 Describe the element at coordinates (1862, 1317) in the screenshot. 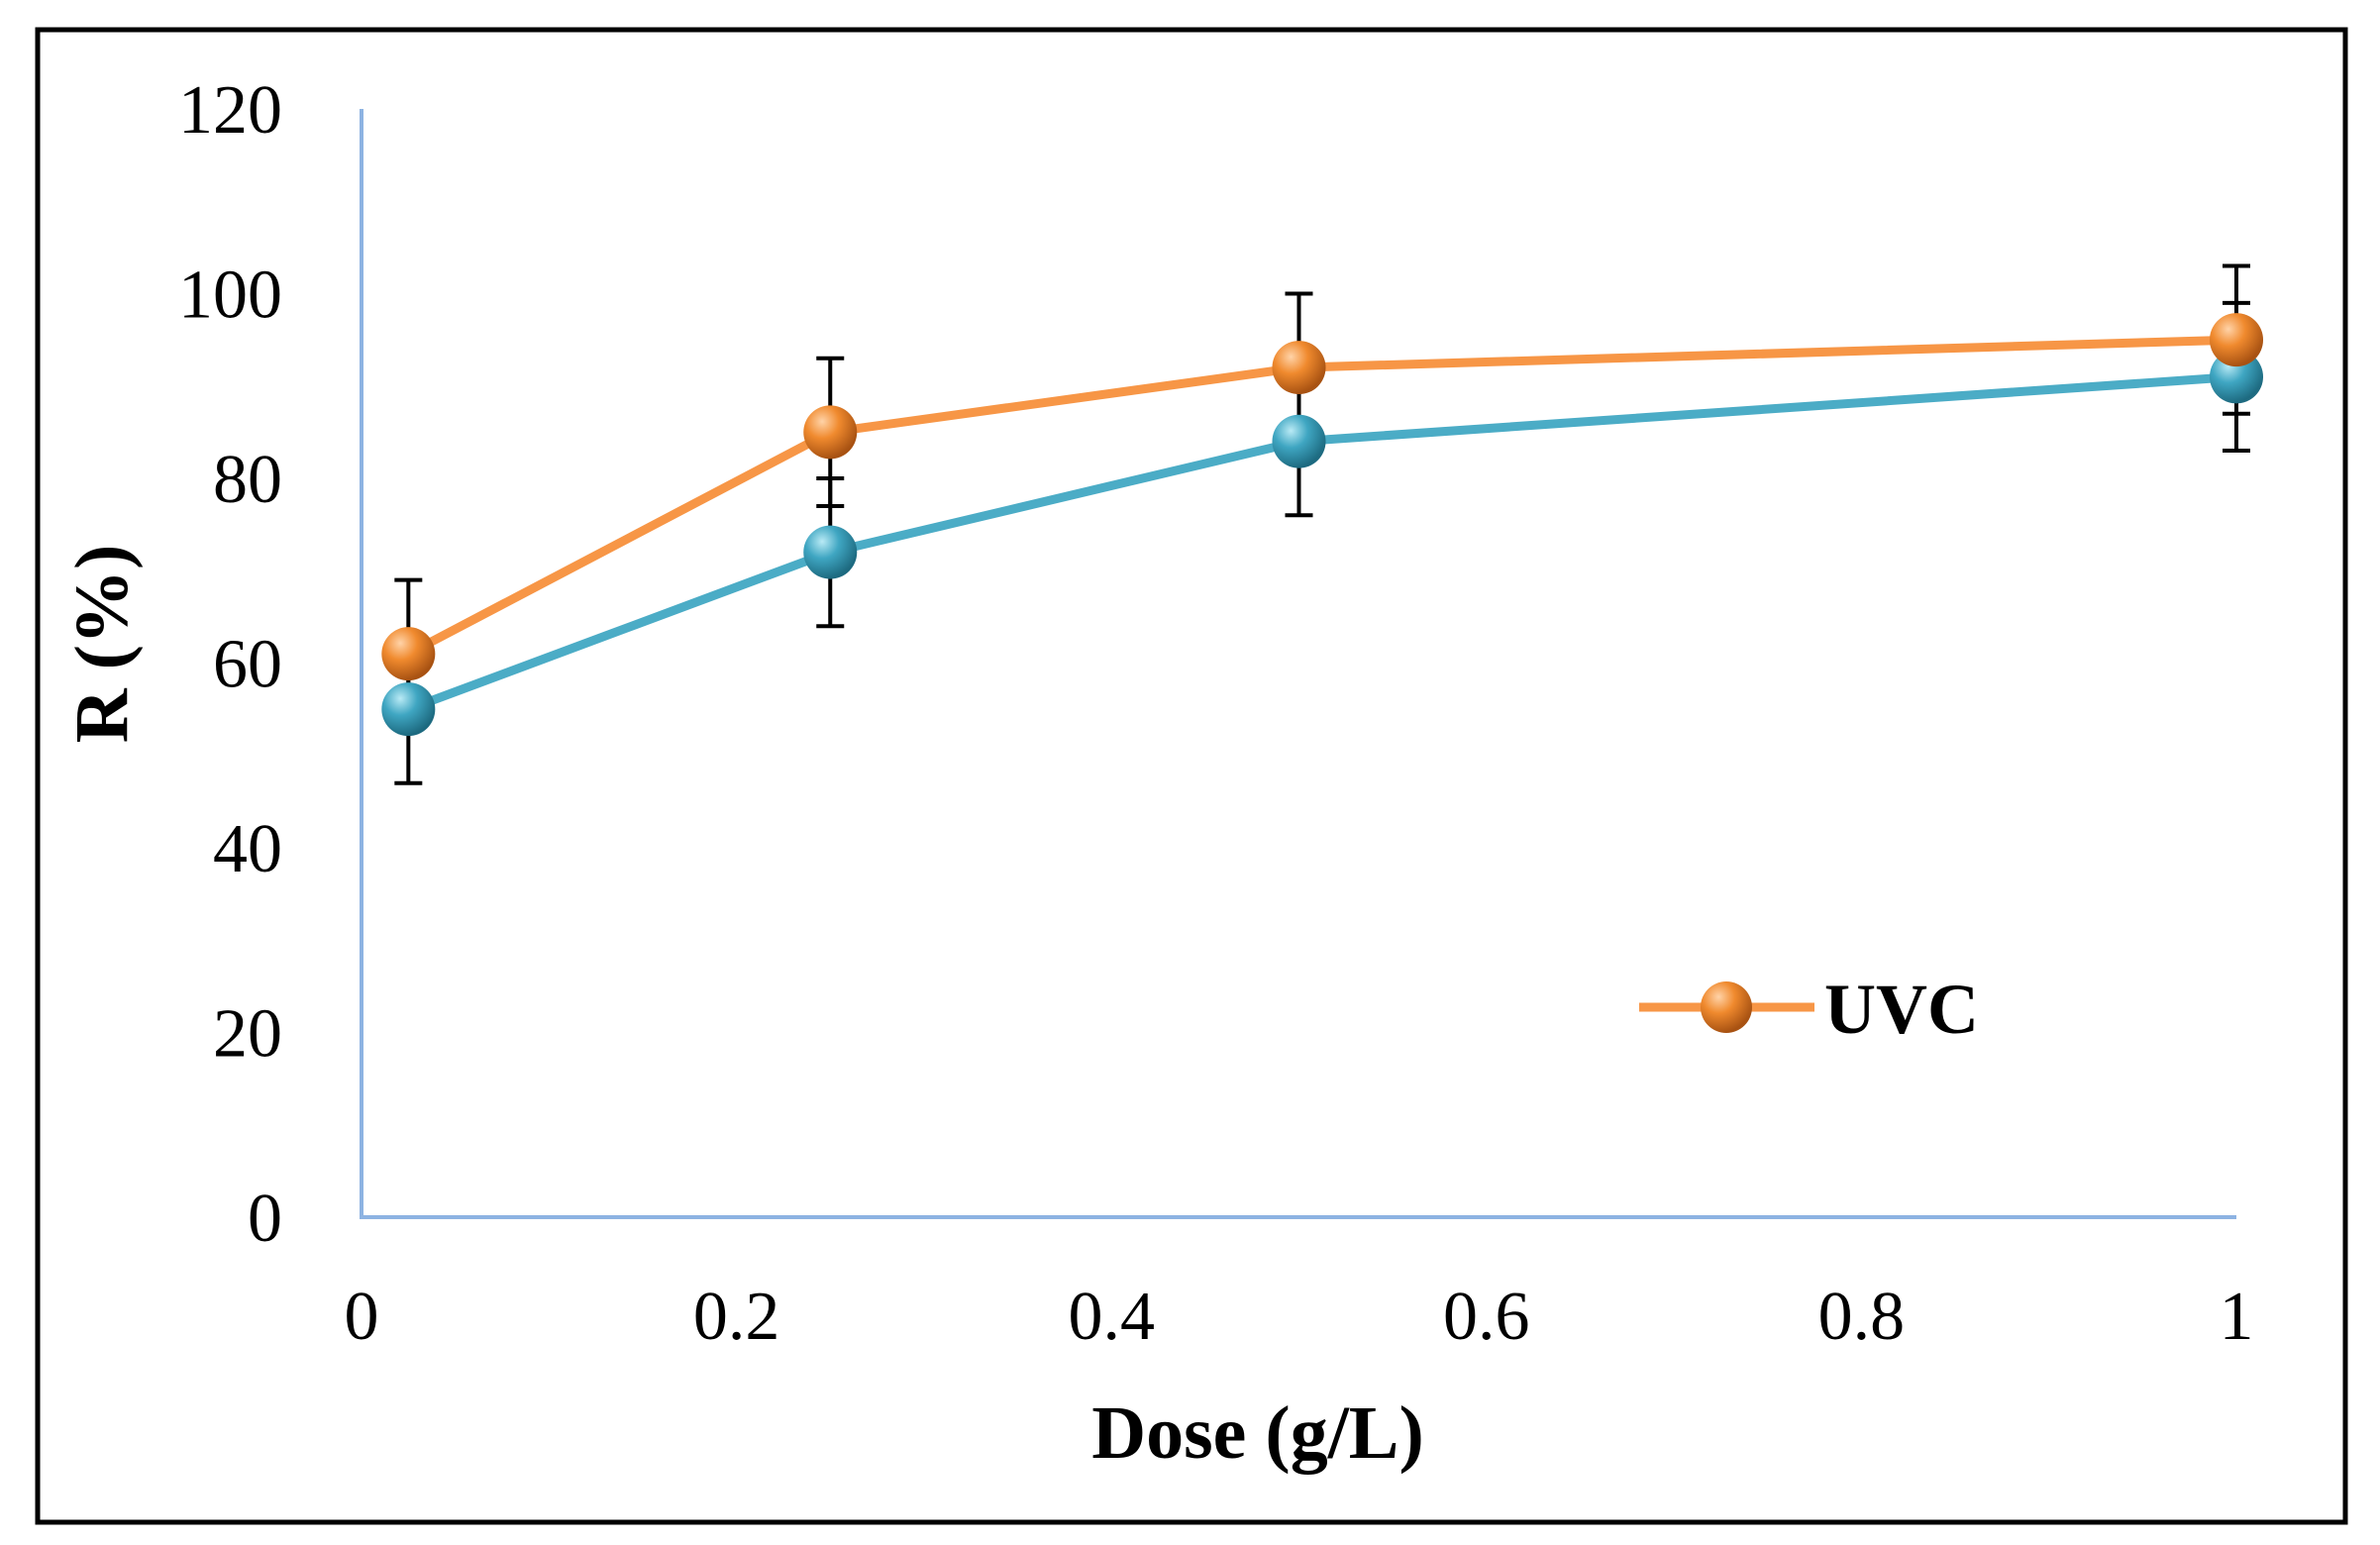

I see `x-tick-label: 0.8` at that location.